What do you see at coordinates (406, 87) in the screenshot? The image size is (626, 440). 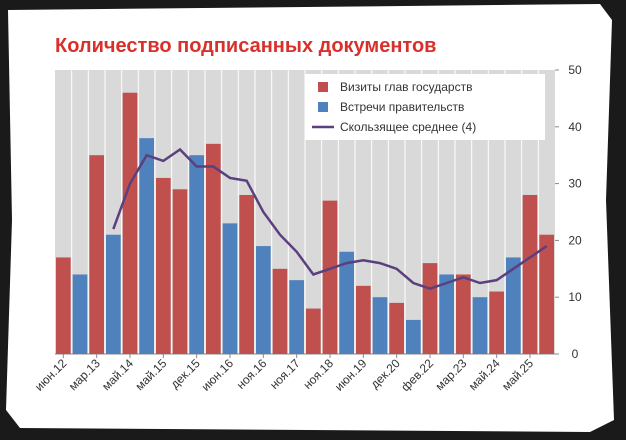 I see `legend-label: Визиты глав государств` at bounding box center [406, 87].